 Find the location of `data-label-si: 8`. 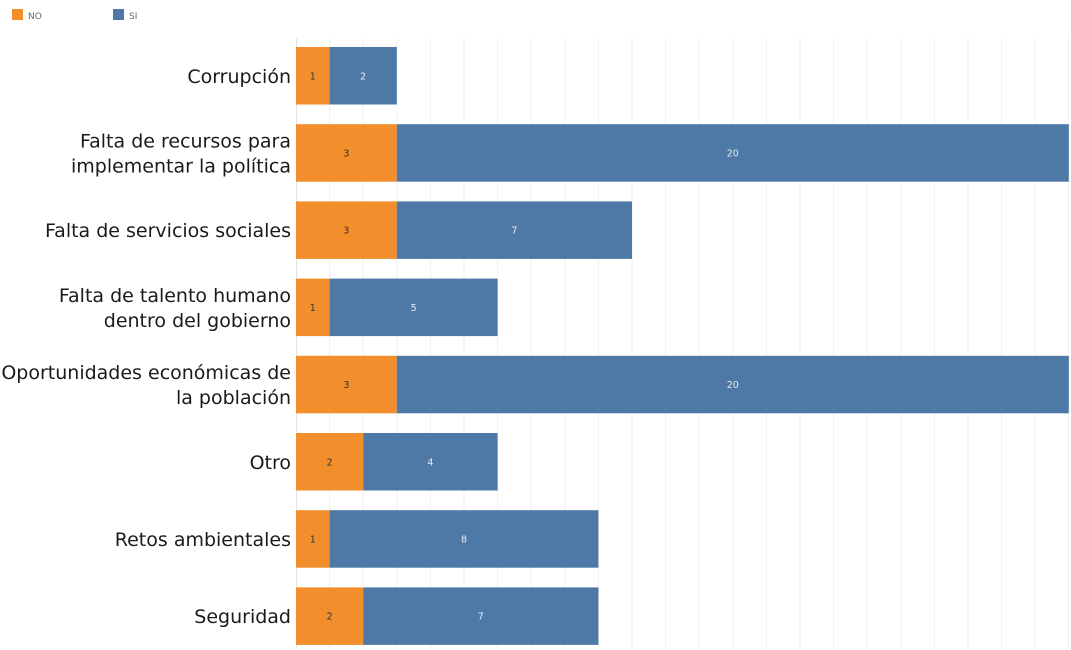

data-label-si: 8 is located at coordinates (464, 539).